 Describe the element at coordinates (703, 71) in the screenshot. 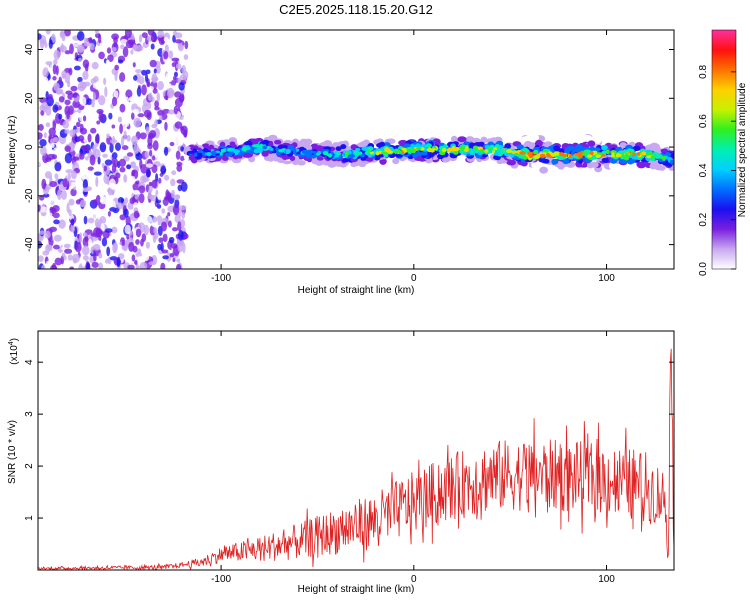

I see `colorbar-tick-label: 0.8` at that location.